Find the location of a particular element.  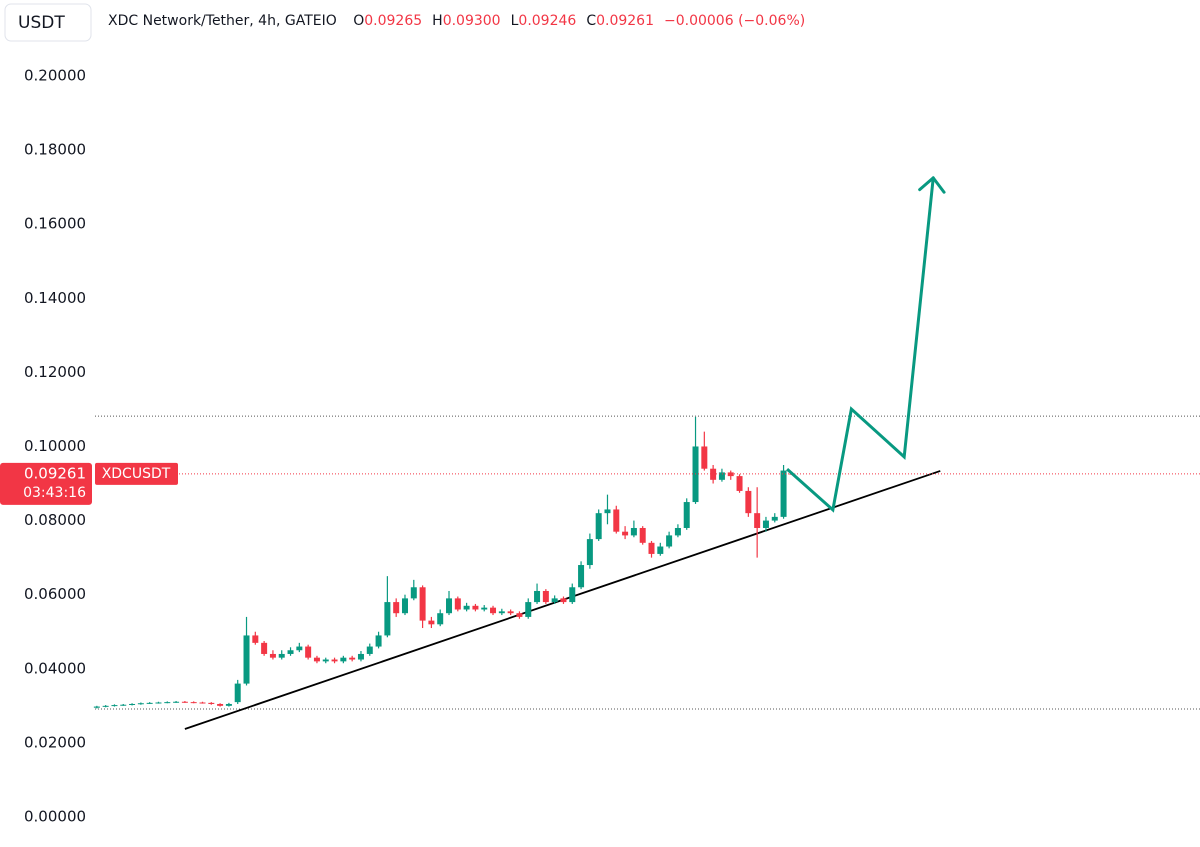

ticker: XDCUSDT is located at coordinates (136, 474).